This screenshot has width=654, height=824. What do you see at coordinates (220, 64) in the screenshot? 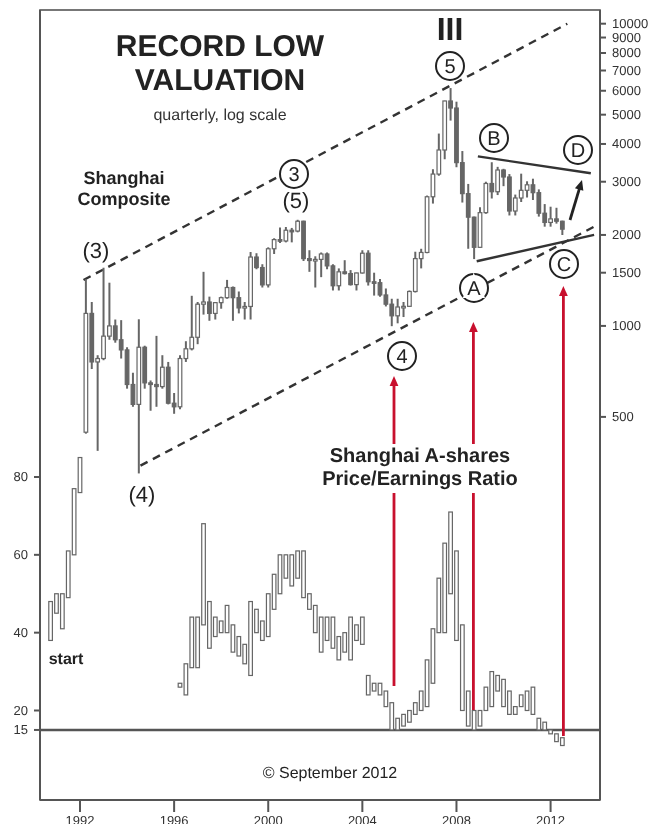
I see `text: RECORD LOW VALUATION` at bounding box center [220, 64].